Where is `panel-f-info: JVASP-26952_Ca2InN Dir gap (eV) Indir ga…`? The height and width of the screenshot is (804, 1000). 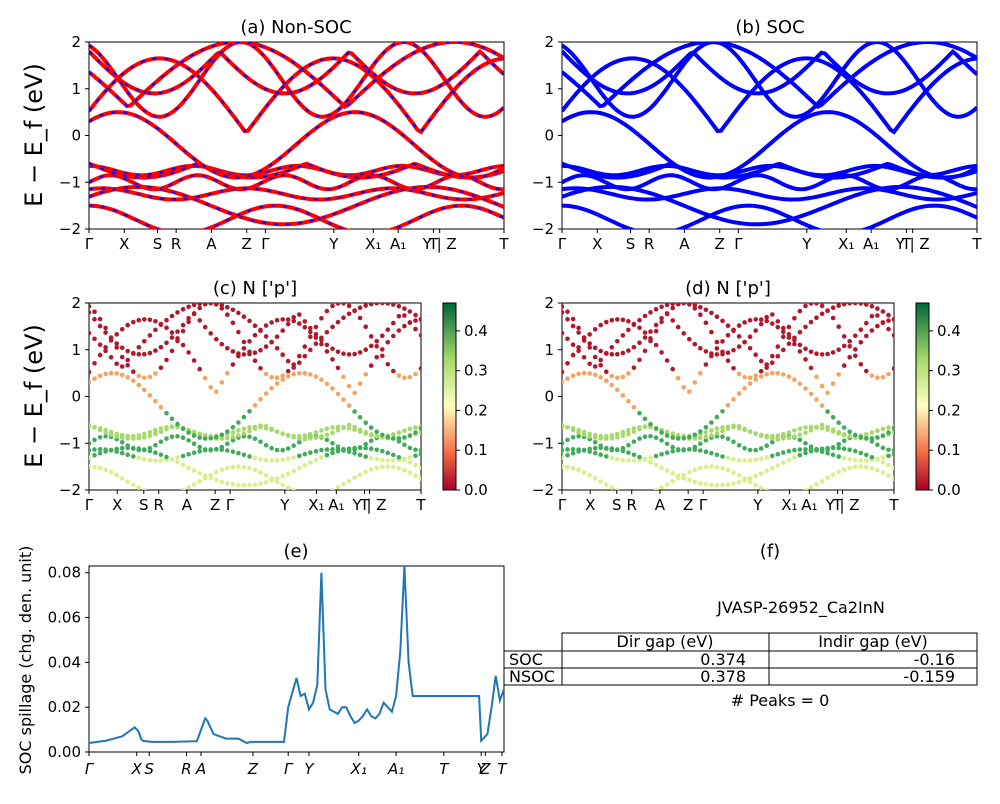 panel-f-info: JVASP-26952_Ca2InN Dir gap (eV) Indir ga… is located at coordinates (740, 654).